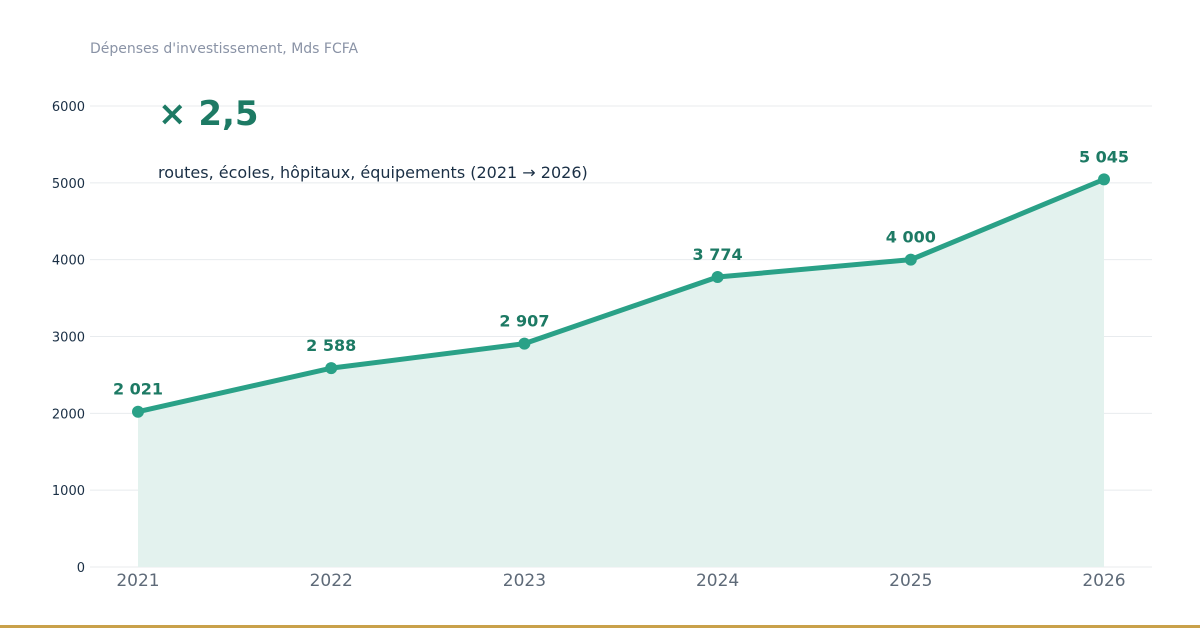 The width and height of the screenshot is (1200, 630). I want to click on data-label: 2 588, so click(331, 345).